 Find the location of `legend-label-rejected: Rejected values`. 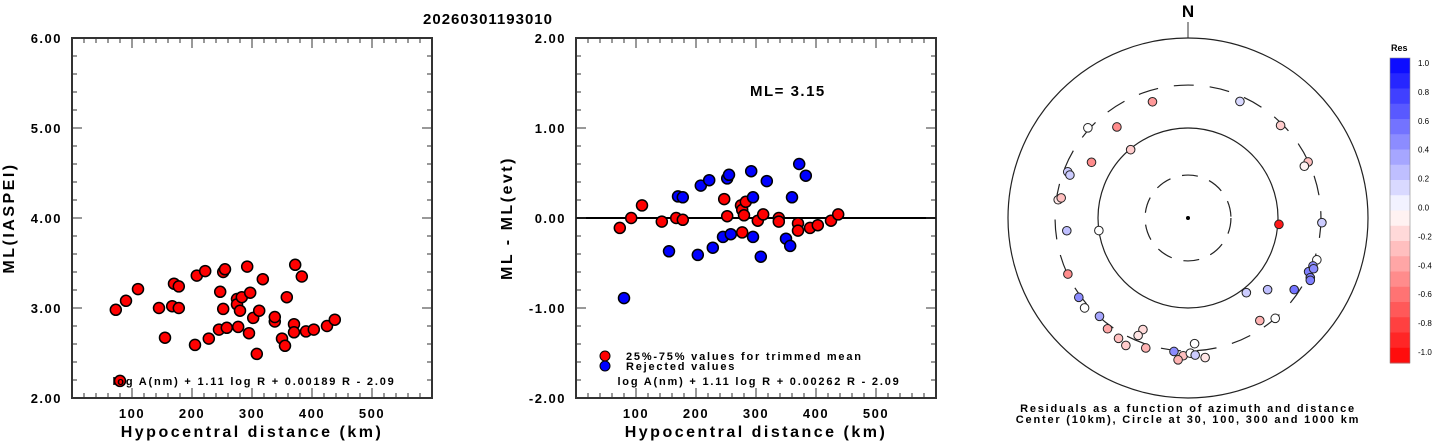

legend-label-rejected: Rejected values is located at coordinates (681, 367).